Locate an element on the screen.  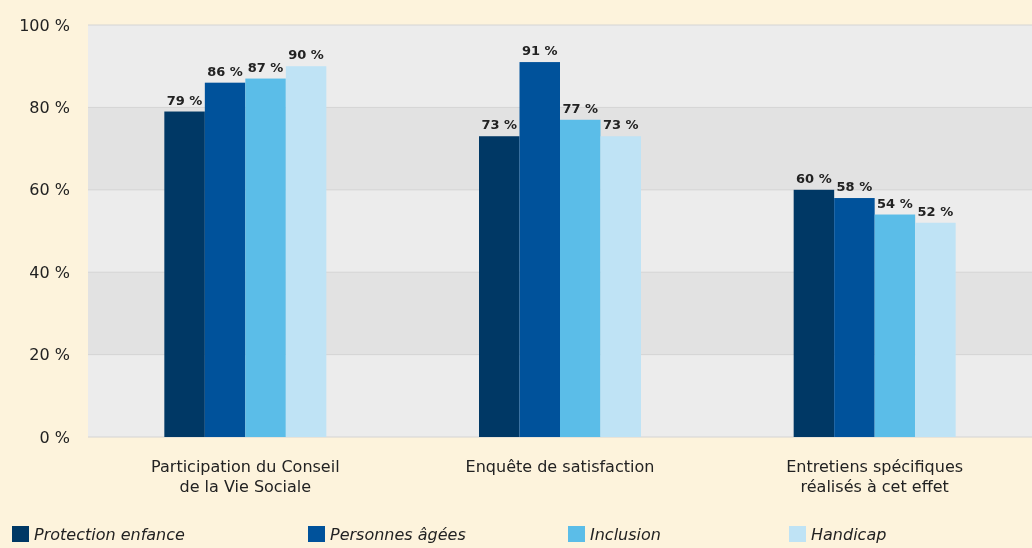
text: 52 % is located at coordinates (935, 211).